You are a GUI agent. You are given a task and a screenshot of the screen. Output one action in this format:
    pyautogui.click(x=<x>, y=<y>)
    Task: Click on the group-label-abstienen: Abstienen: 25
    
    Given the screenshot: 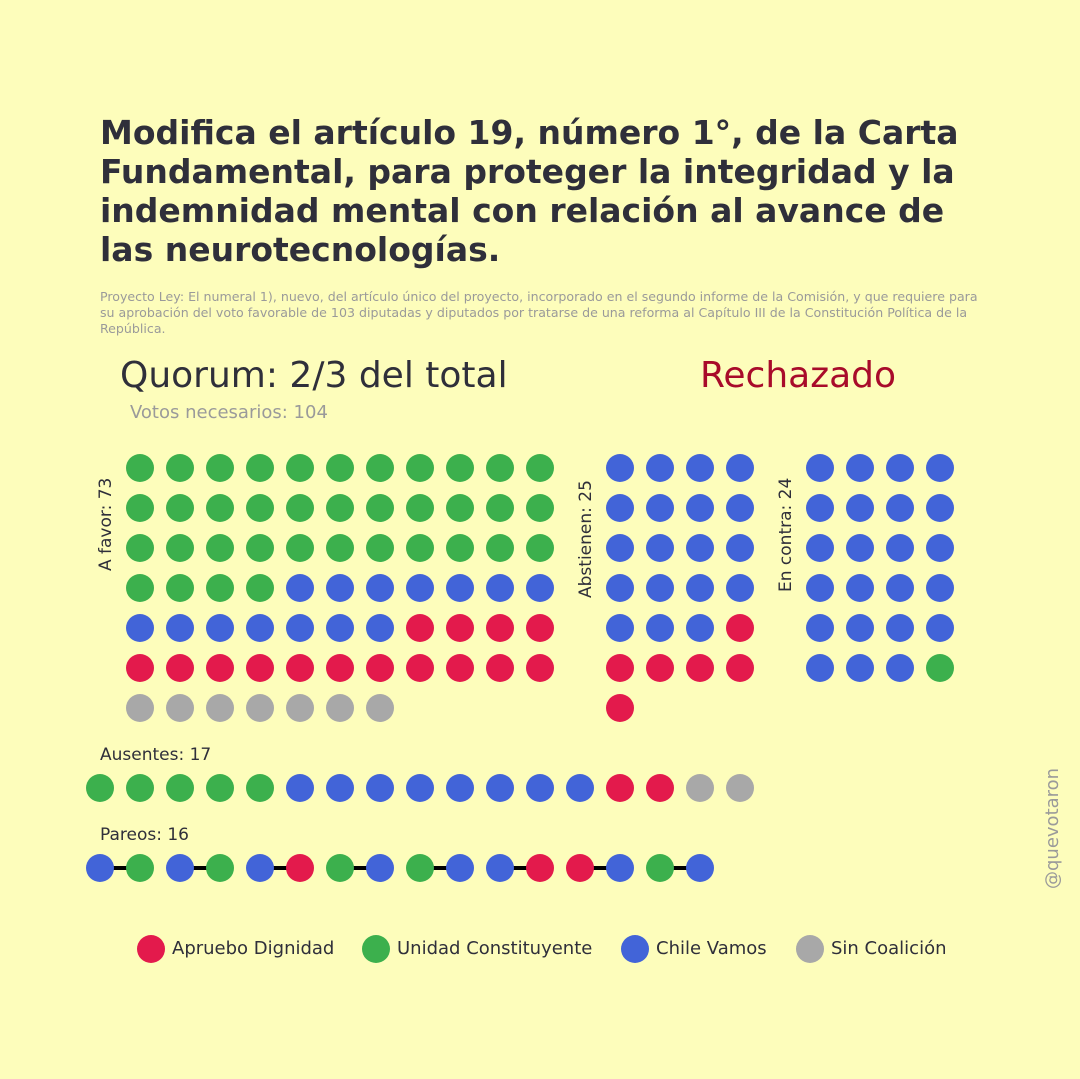 What is the action you would take?
    pyautogui.click(x=586, y=539)
    